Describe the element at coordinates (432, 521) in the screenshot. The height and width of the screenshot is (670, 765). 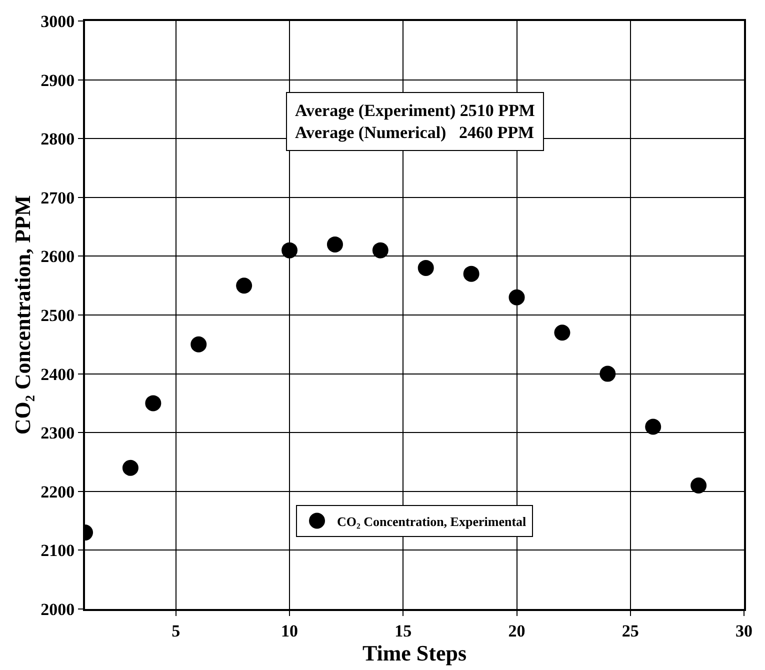
I see `legend-label: CO₂ Concentration, Experimental` at that location.